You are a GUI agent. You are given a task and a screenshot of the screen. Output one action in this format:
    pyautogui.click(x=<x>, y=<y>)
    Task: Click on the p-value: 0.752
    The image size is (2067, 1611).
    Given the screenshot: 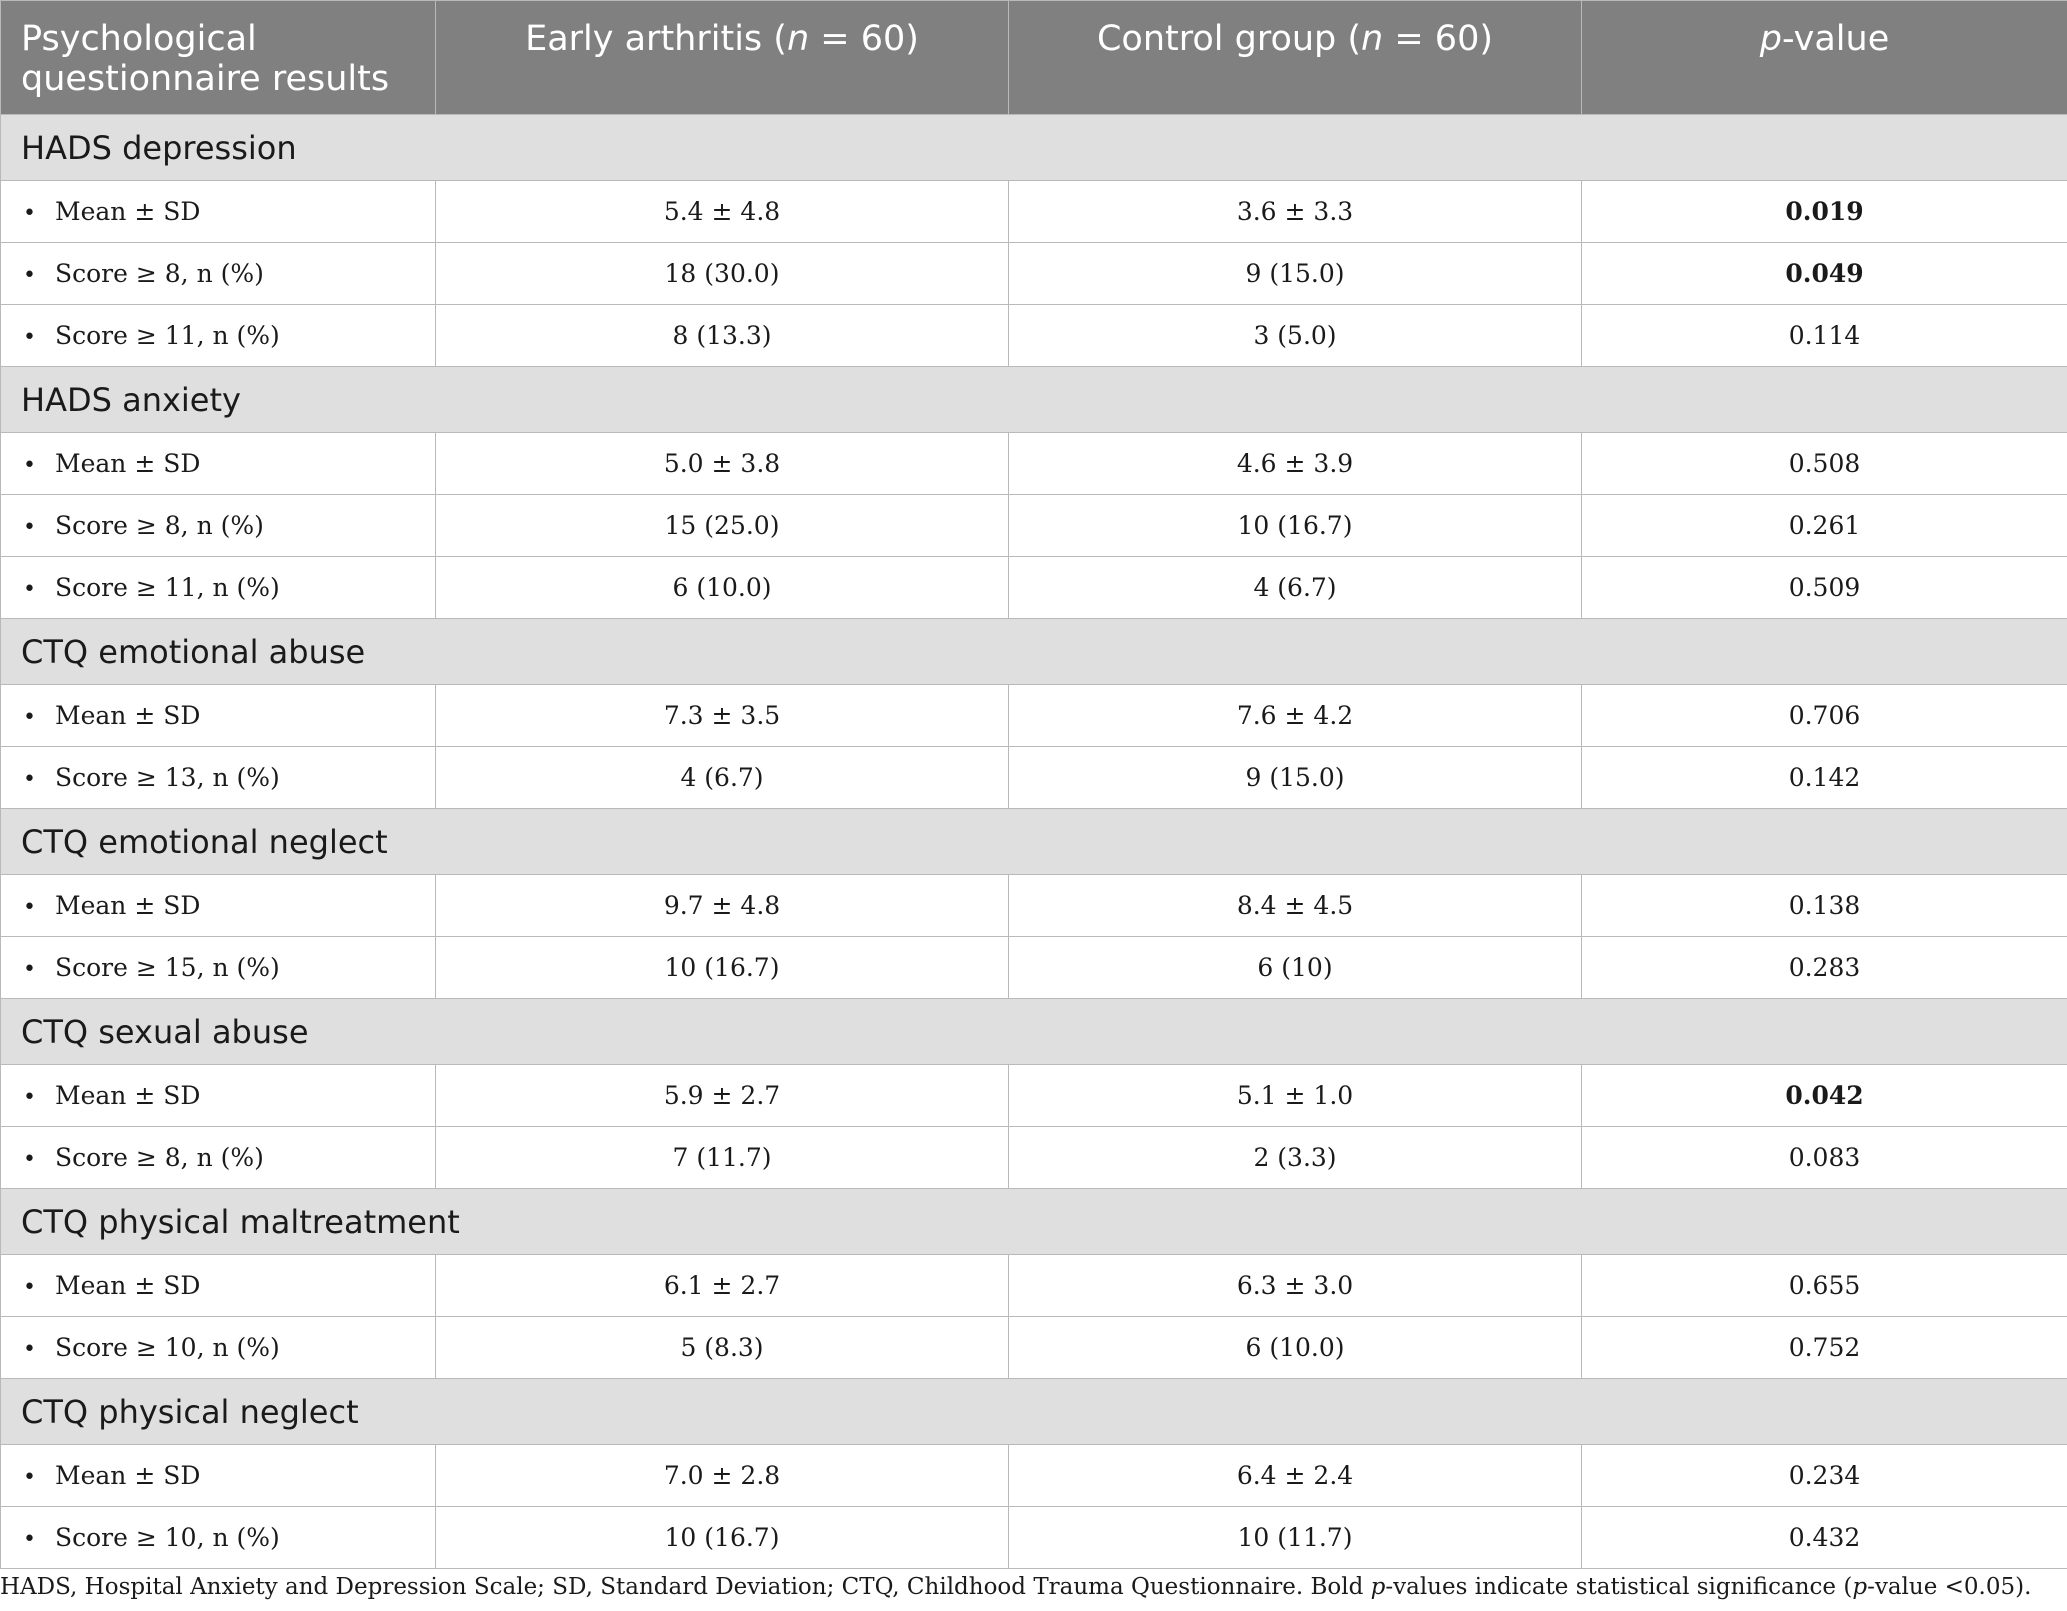 What is the action you would take?
    pyautogui.click(x=1824, y=1347)
    